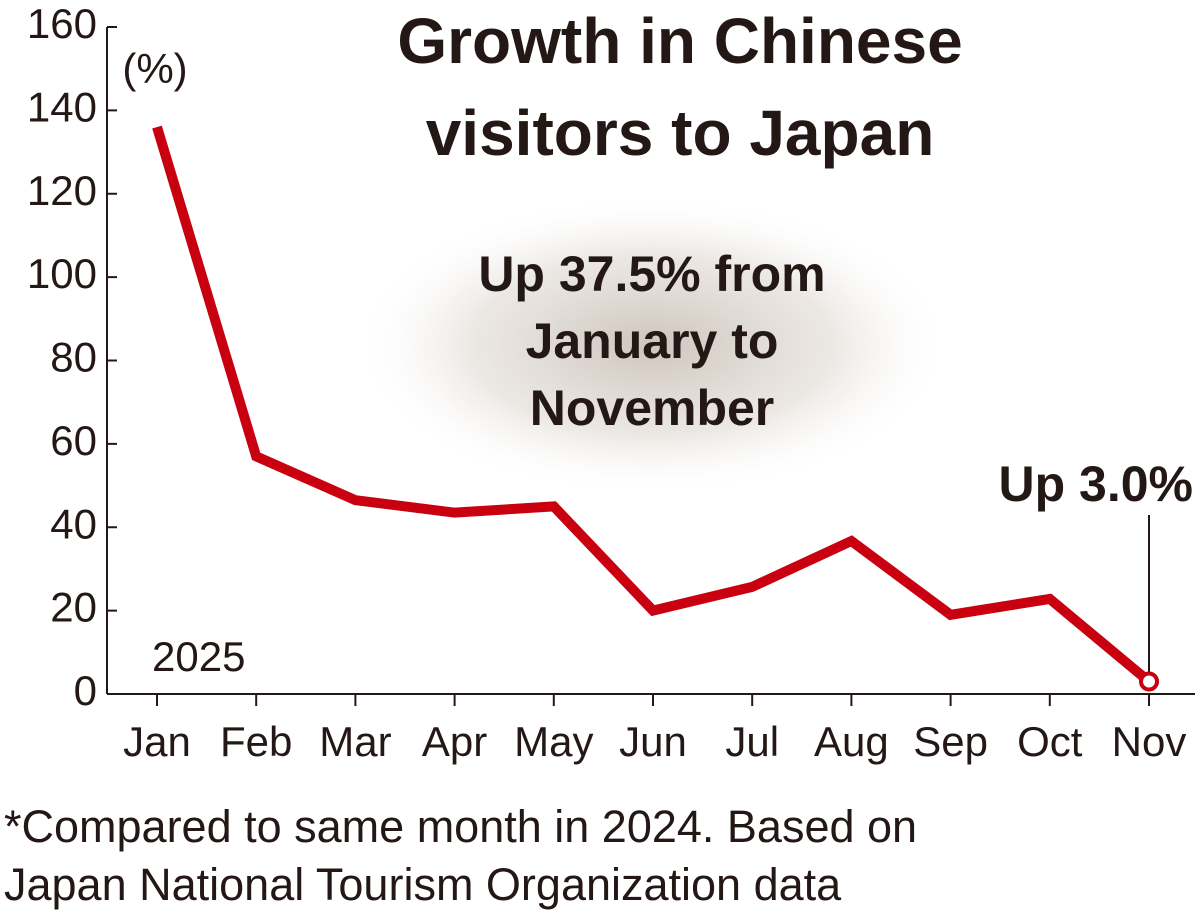 This screenshot has height=916, width=1200. What do you see at coordinates (73, 607) in the screenshot?
I see `y-tick-label: 20` at bounding box center [73, 607].